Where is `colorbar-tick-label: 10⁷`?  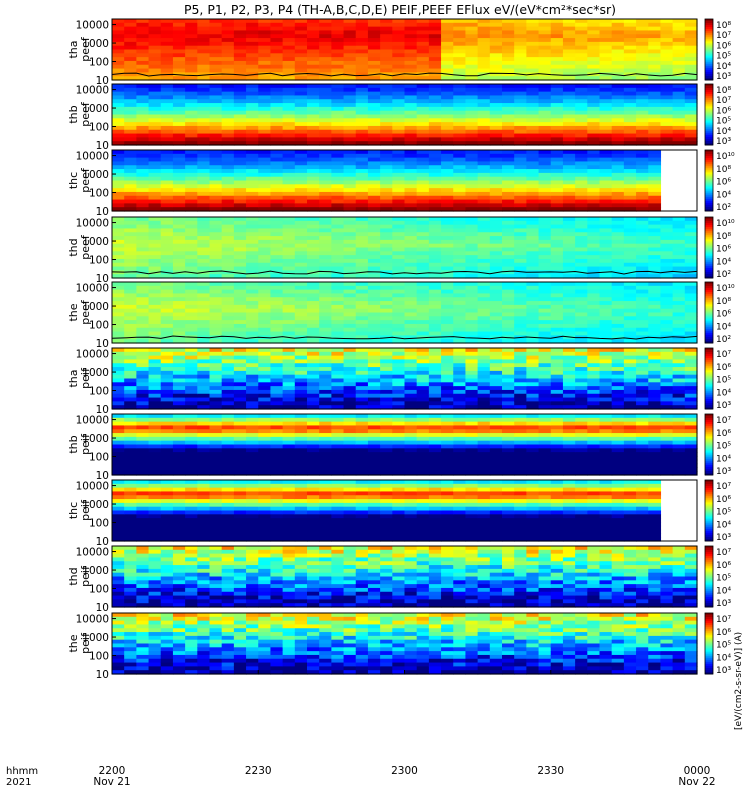
colorbar-tick-label: 10⁷ is located at coordinates (723, 101).